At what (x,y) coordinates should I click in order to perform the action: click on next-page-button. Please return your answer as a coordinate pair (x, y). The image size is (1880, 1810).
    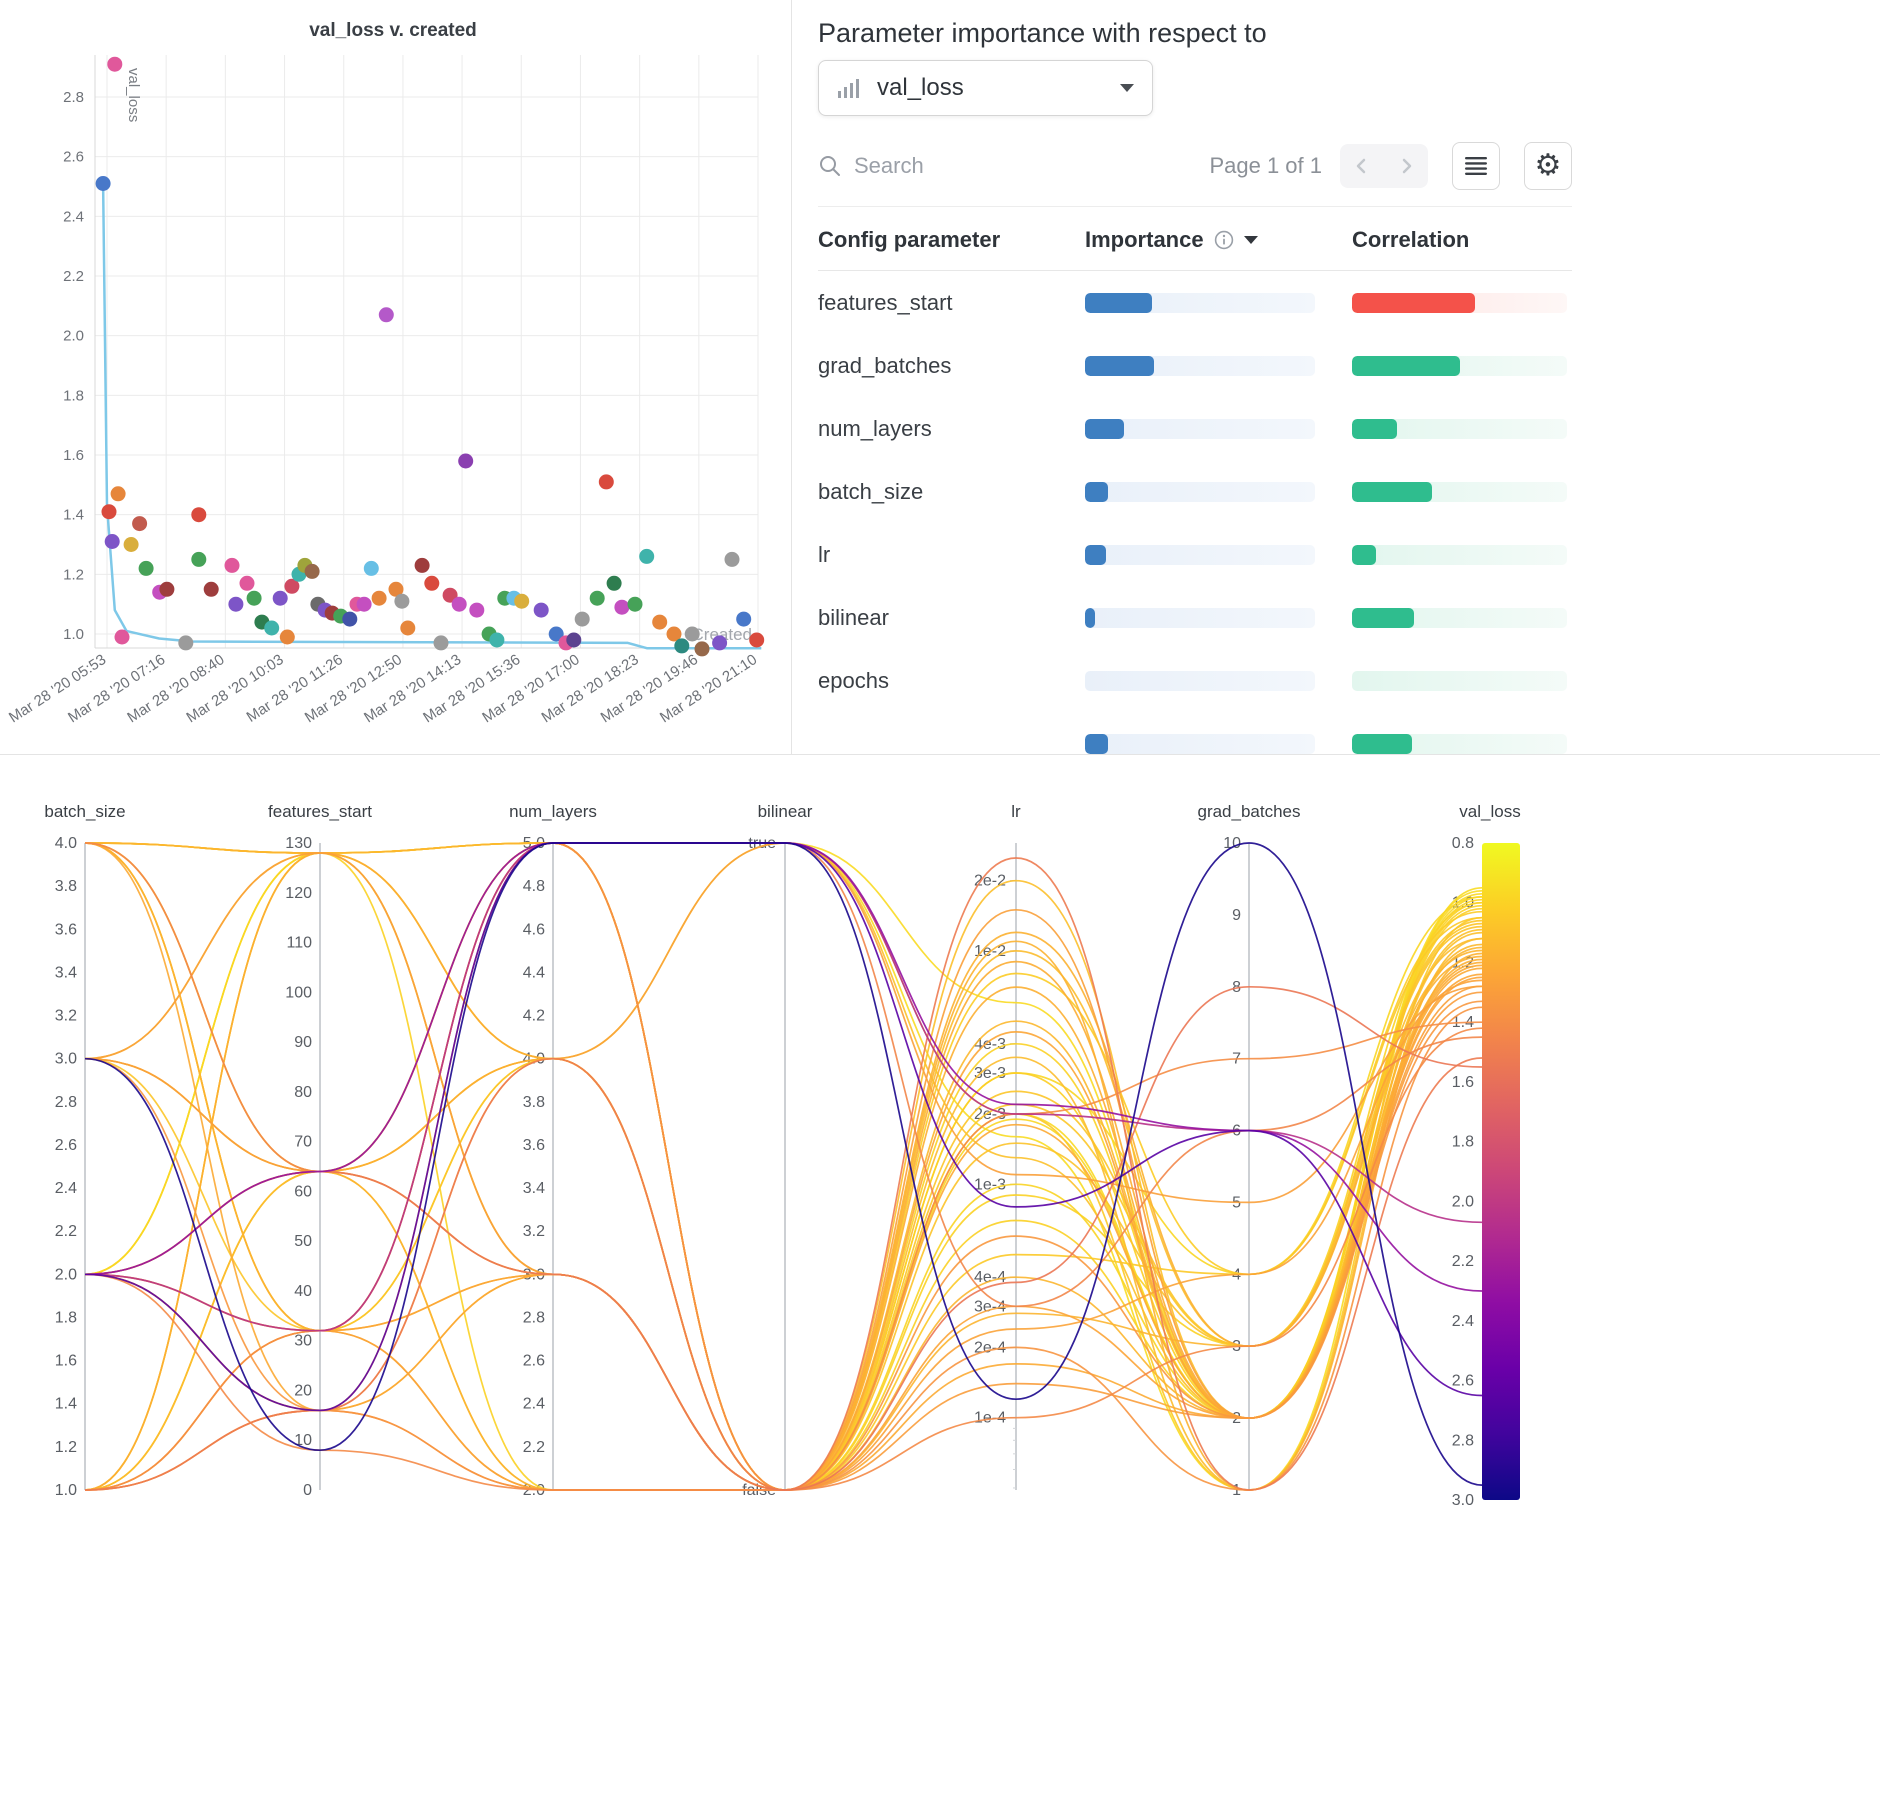
    Looking at the image, I should click on (1406, 166).